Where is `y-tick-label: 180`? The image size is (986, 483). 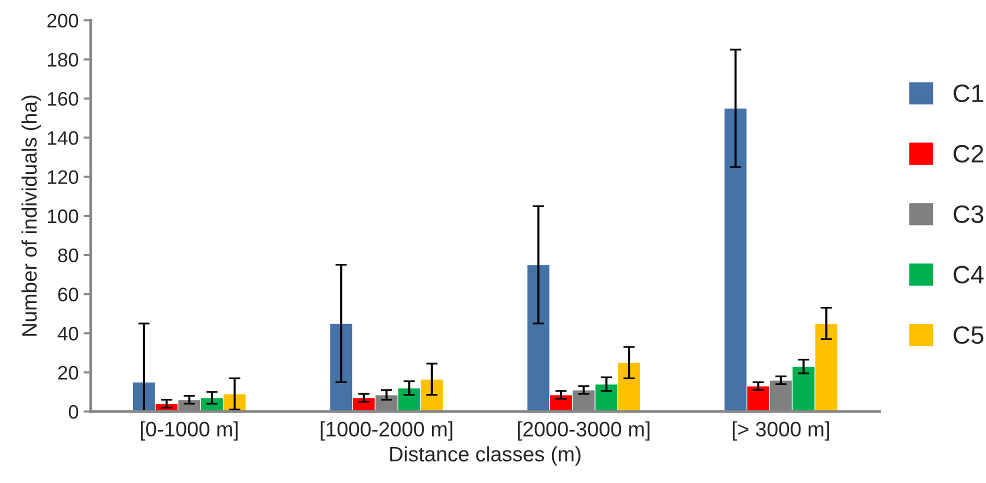
y-tick-label: 180 is located at coordinates (63, 59).